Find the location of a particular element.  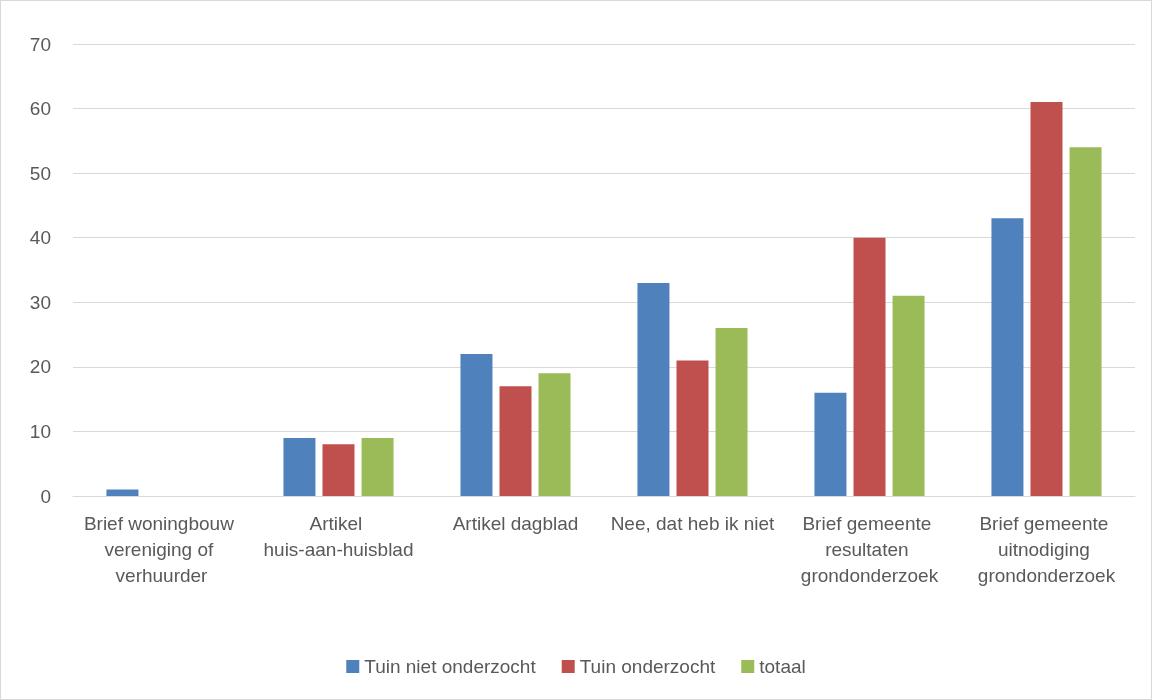

y-tick-label: 50 is located at coordinates (40, 173).